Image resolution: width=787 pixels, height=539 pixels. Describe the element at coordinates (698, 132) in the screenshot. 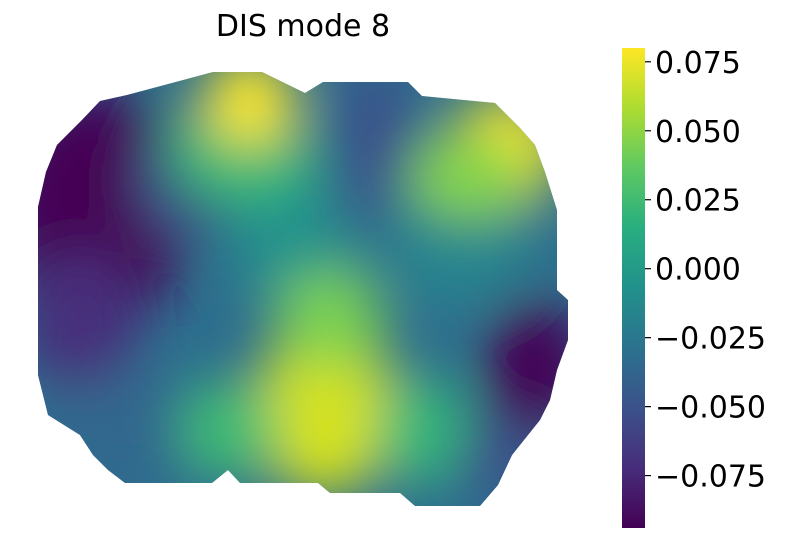

I see `colorbar-tick-label: 0.050` at that location.